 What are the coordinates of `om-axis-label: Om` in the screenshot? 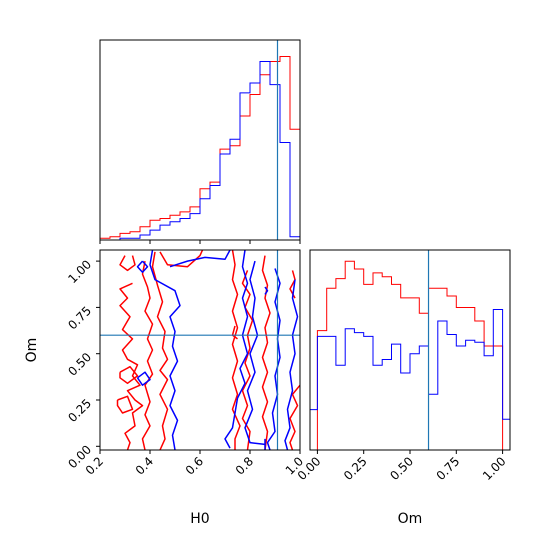 It's located at (32, 350).